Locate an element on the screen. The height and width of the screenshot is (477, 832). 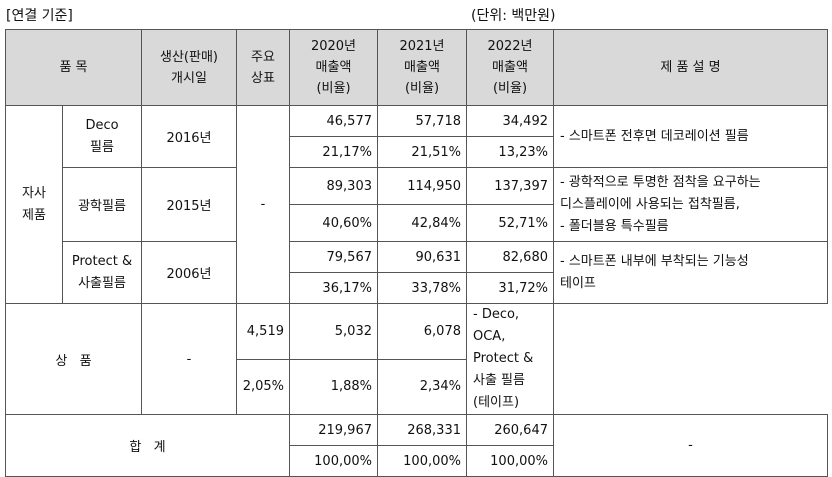
sales-2021: 90,631 is located at coordinates (422, 257).